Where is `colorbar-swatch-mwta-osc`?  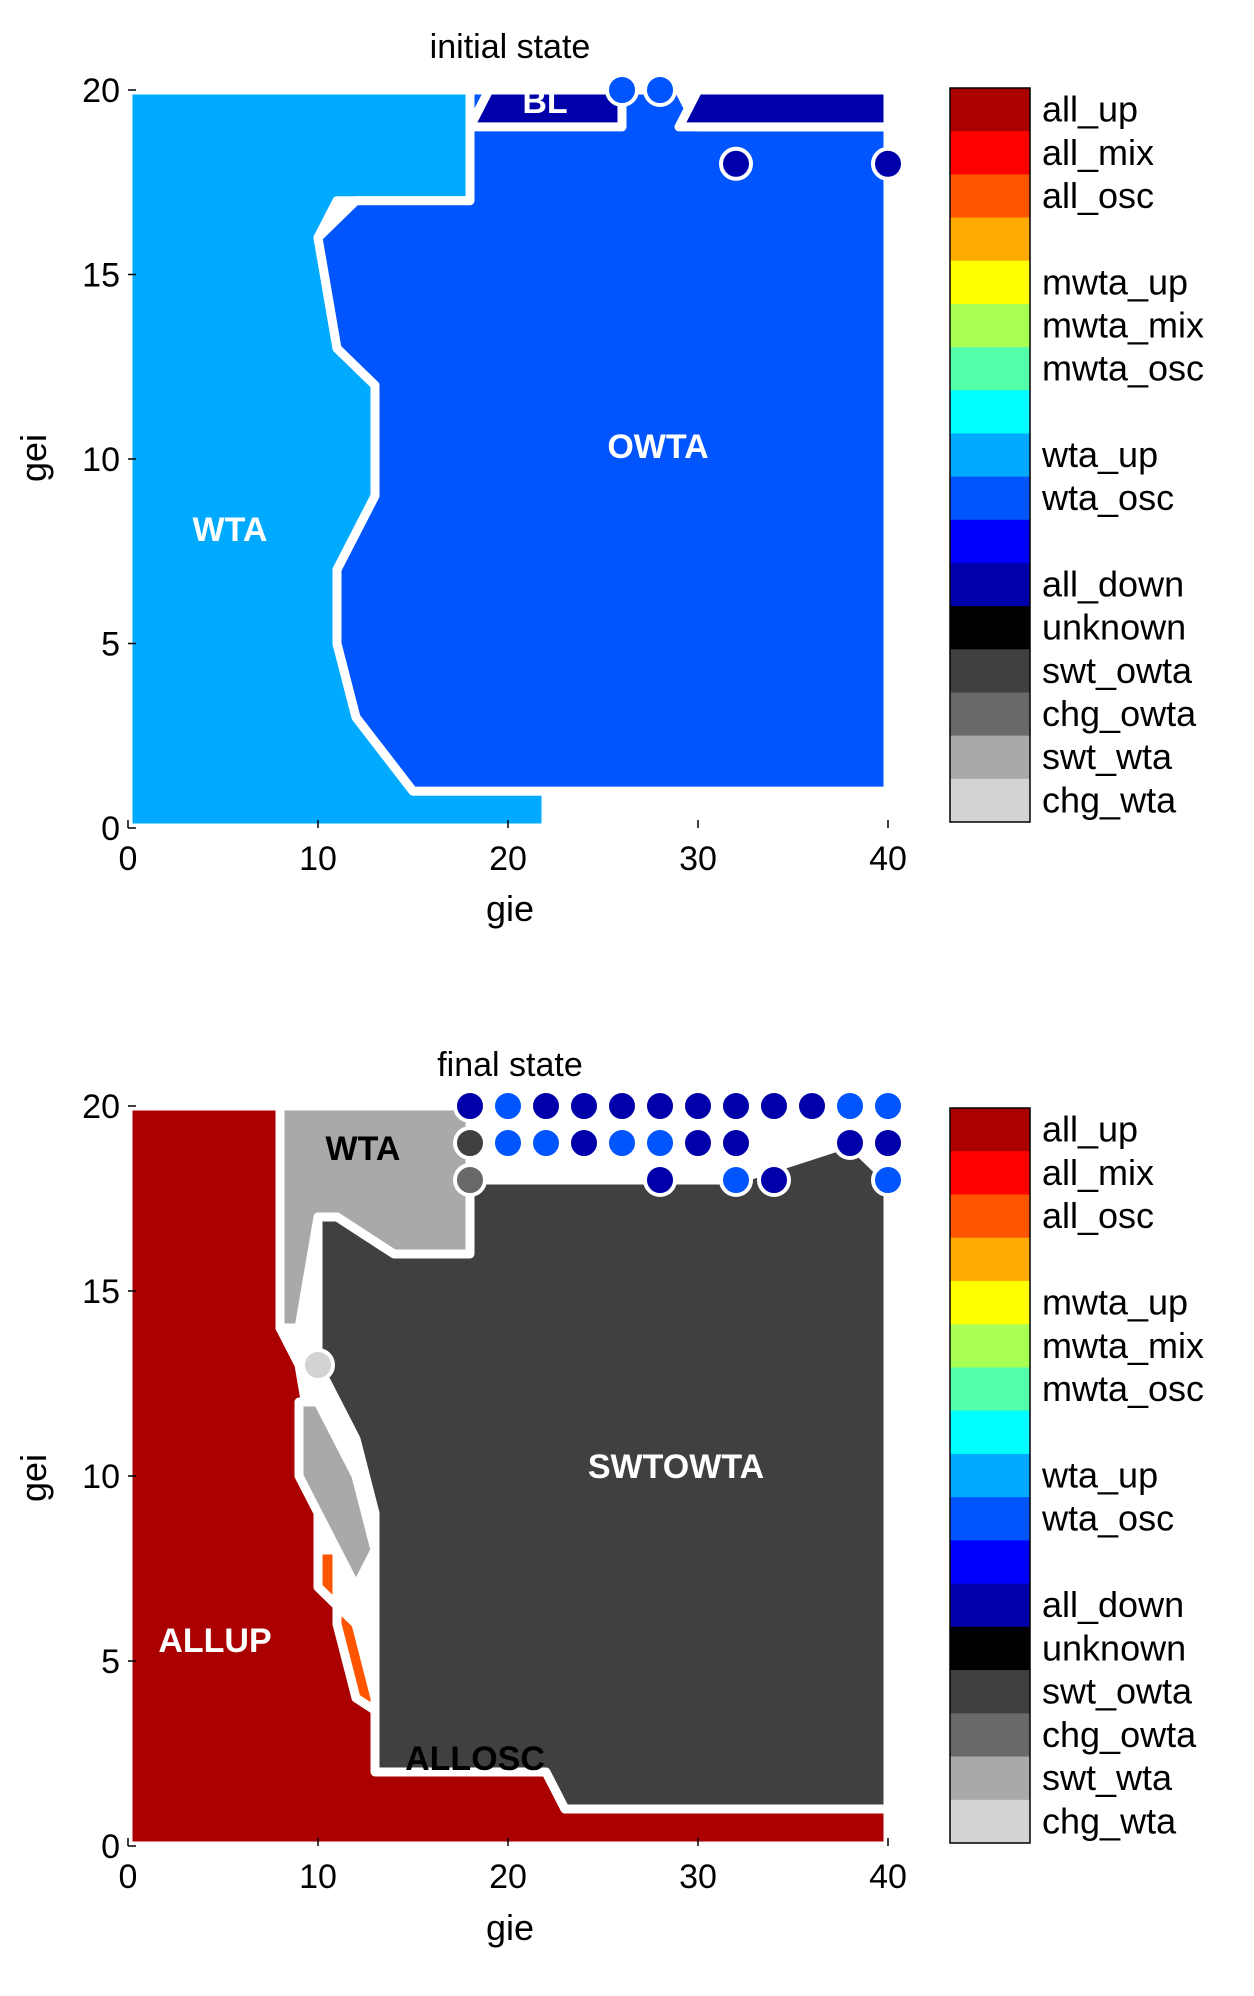
colorbar-swatch-mwta-osc is located at coordinates (990, 1389).